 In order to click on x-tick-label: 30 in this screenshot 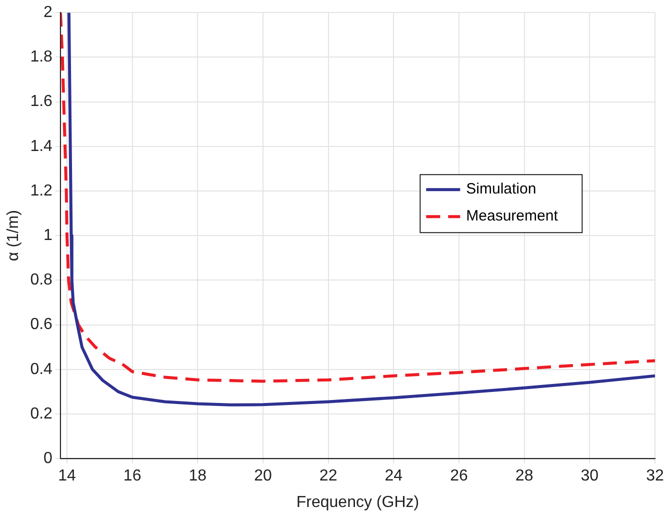, I will do `click(589, 476)`.